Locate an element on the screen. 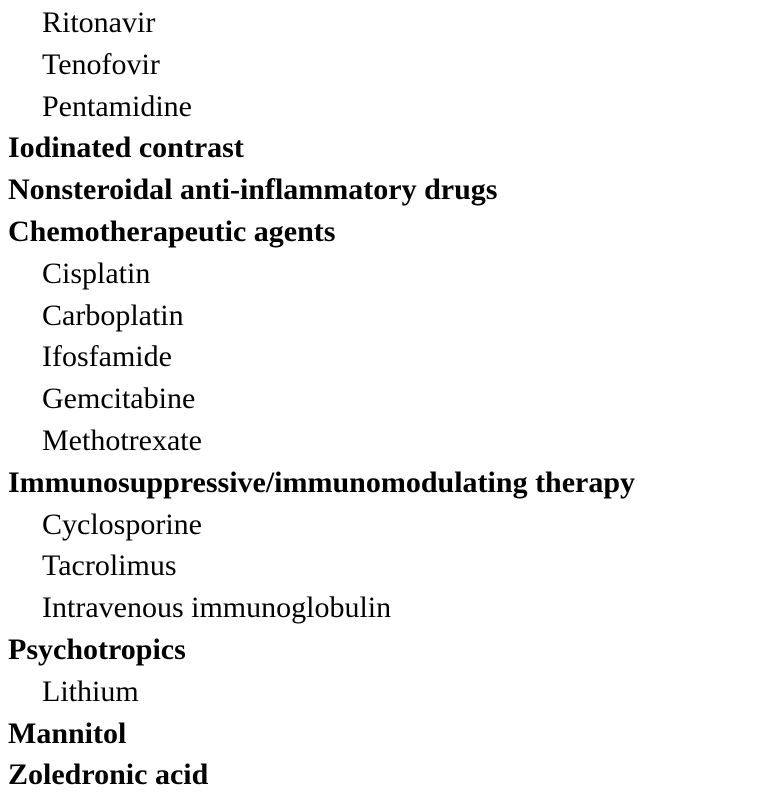  drug-list-item: Gemcitabine is located at coordinates (119, 399).